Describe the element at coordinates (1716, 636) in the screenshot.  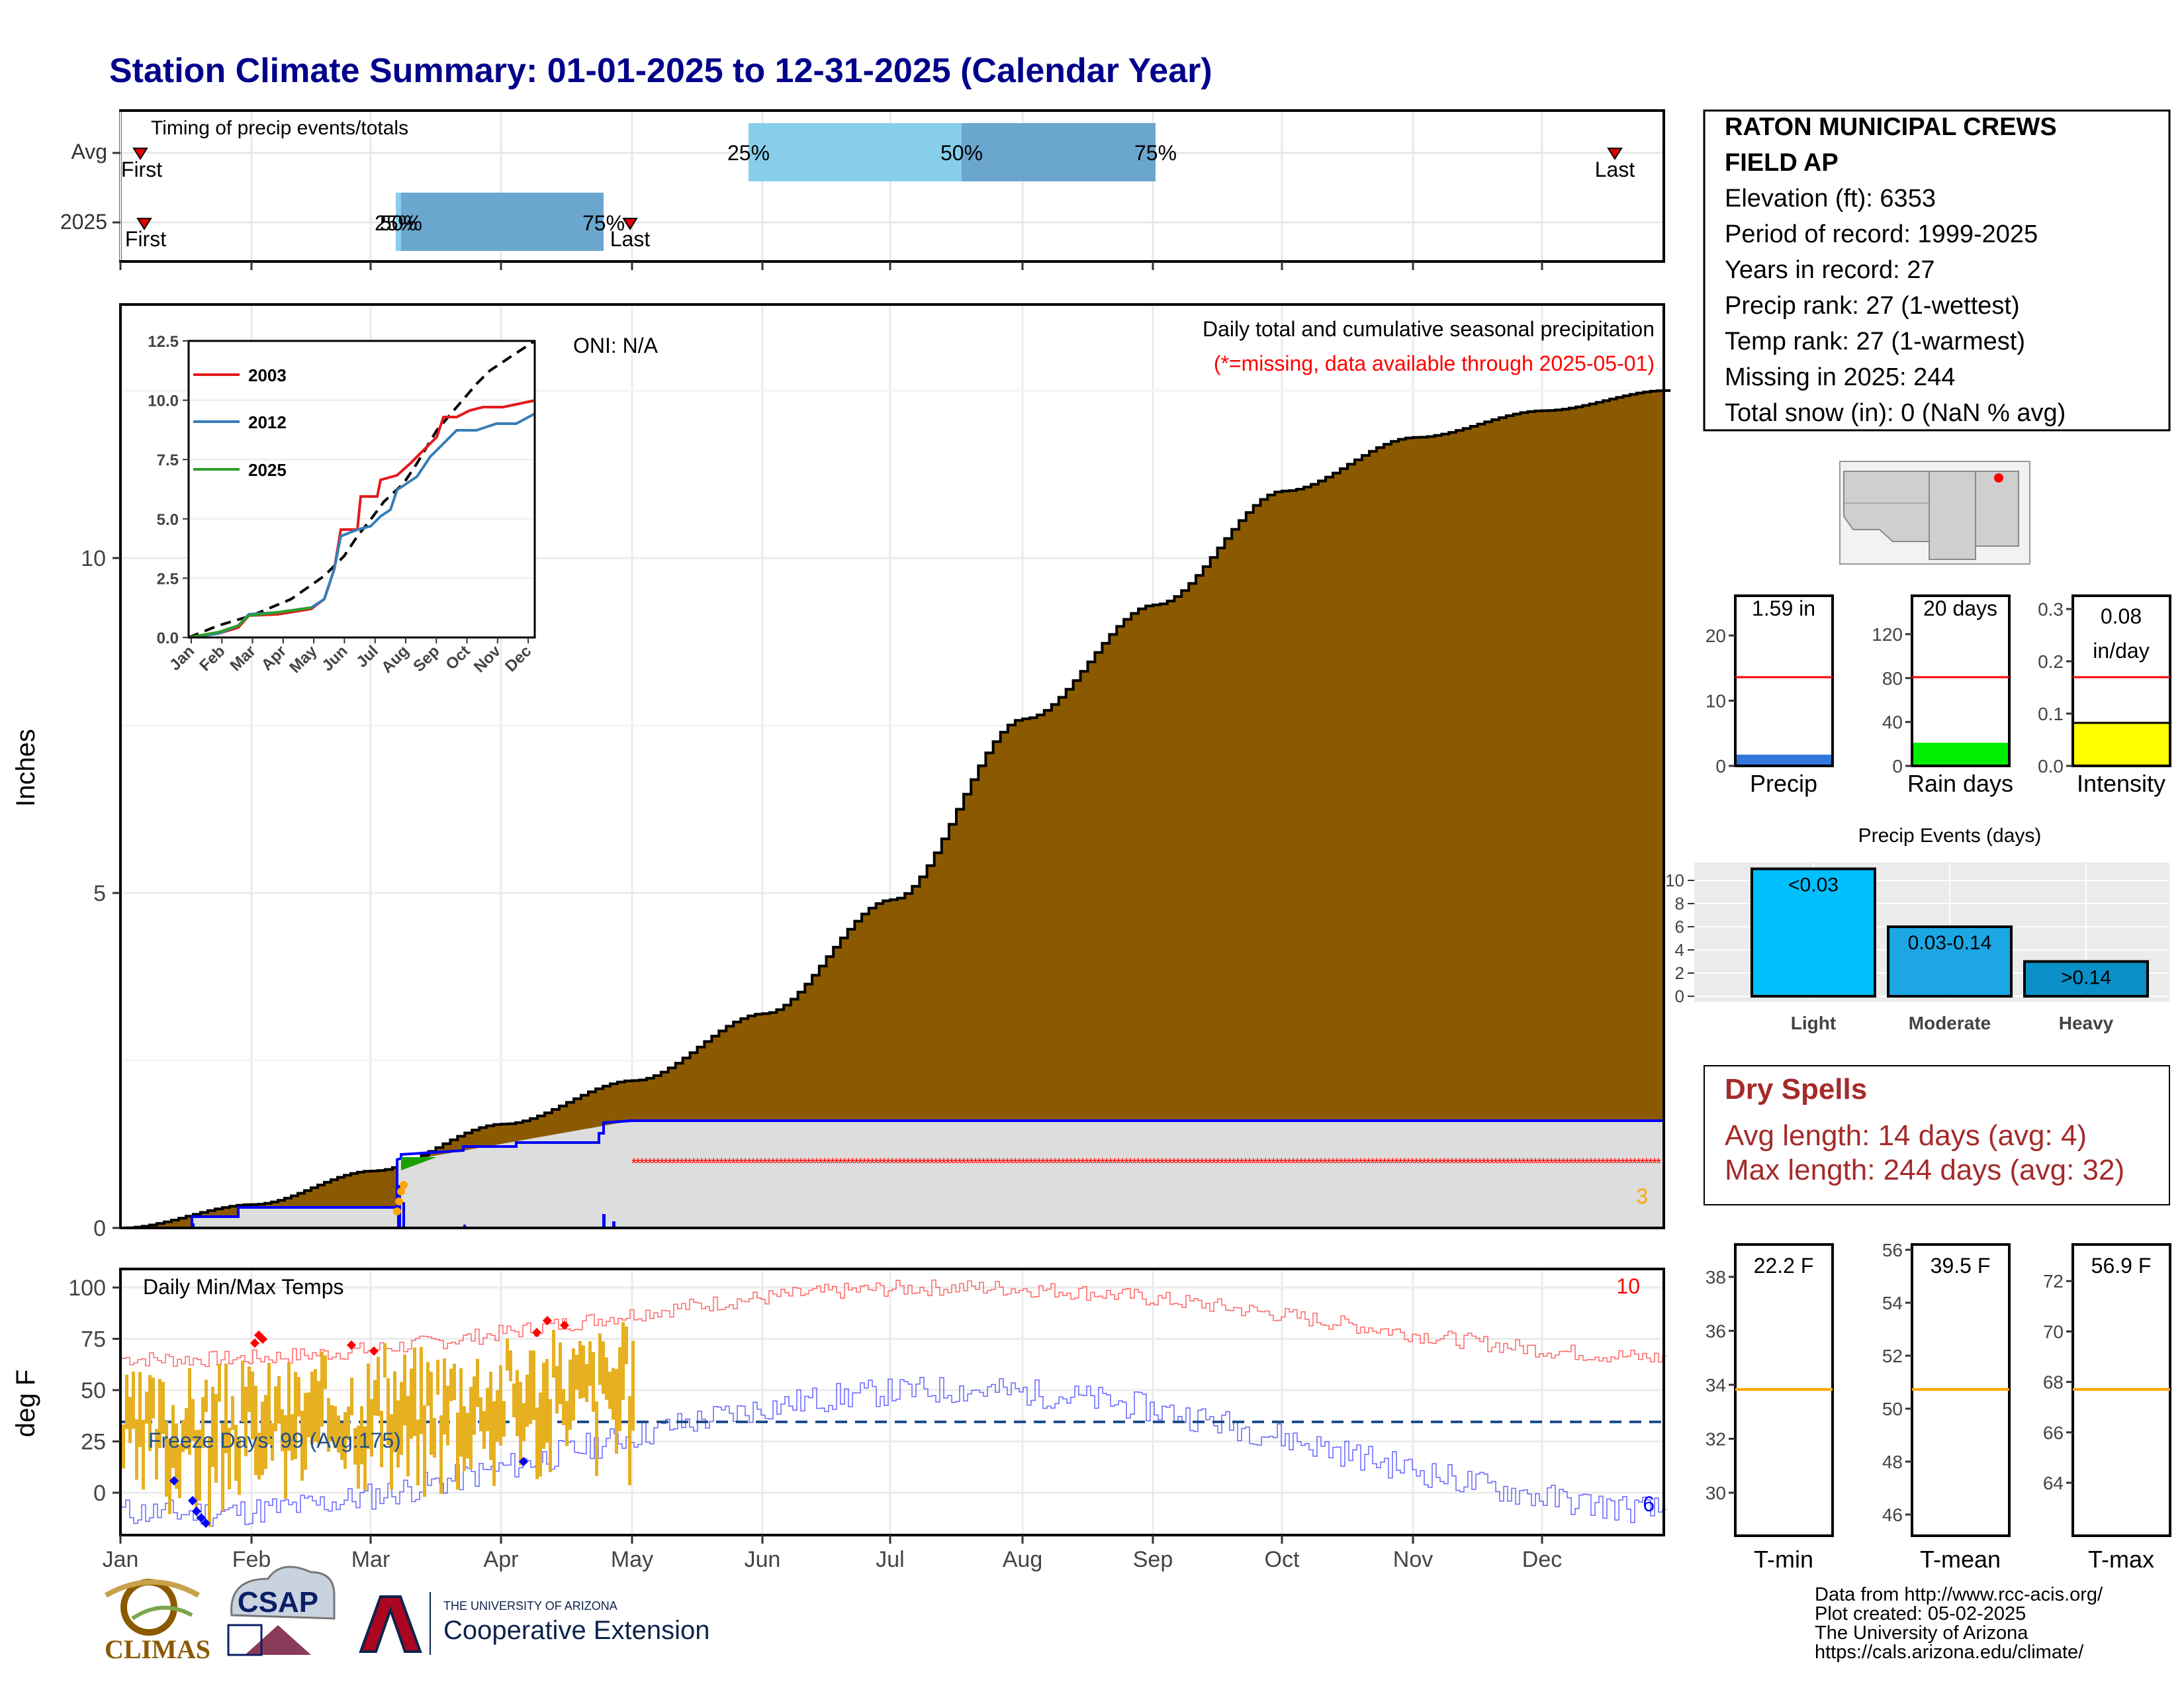
I see `gauge-tick: 20` at that location.